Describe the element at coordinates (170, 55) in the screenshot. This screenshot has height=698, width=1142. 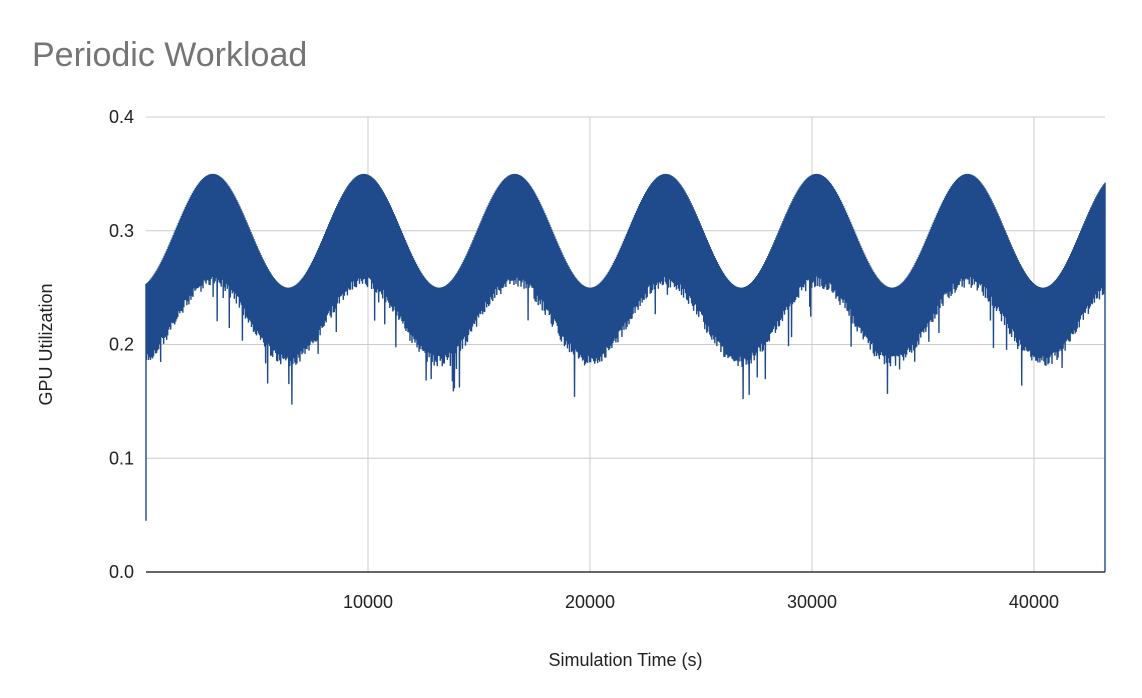
I see `chart-title: Periodic Workload` at that location.